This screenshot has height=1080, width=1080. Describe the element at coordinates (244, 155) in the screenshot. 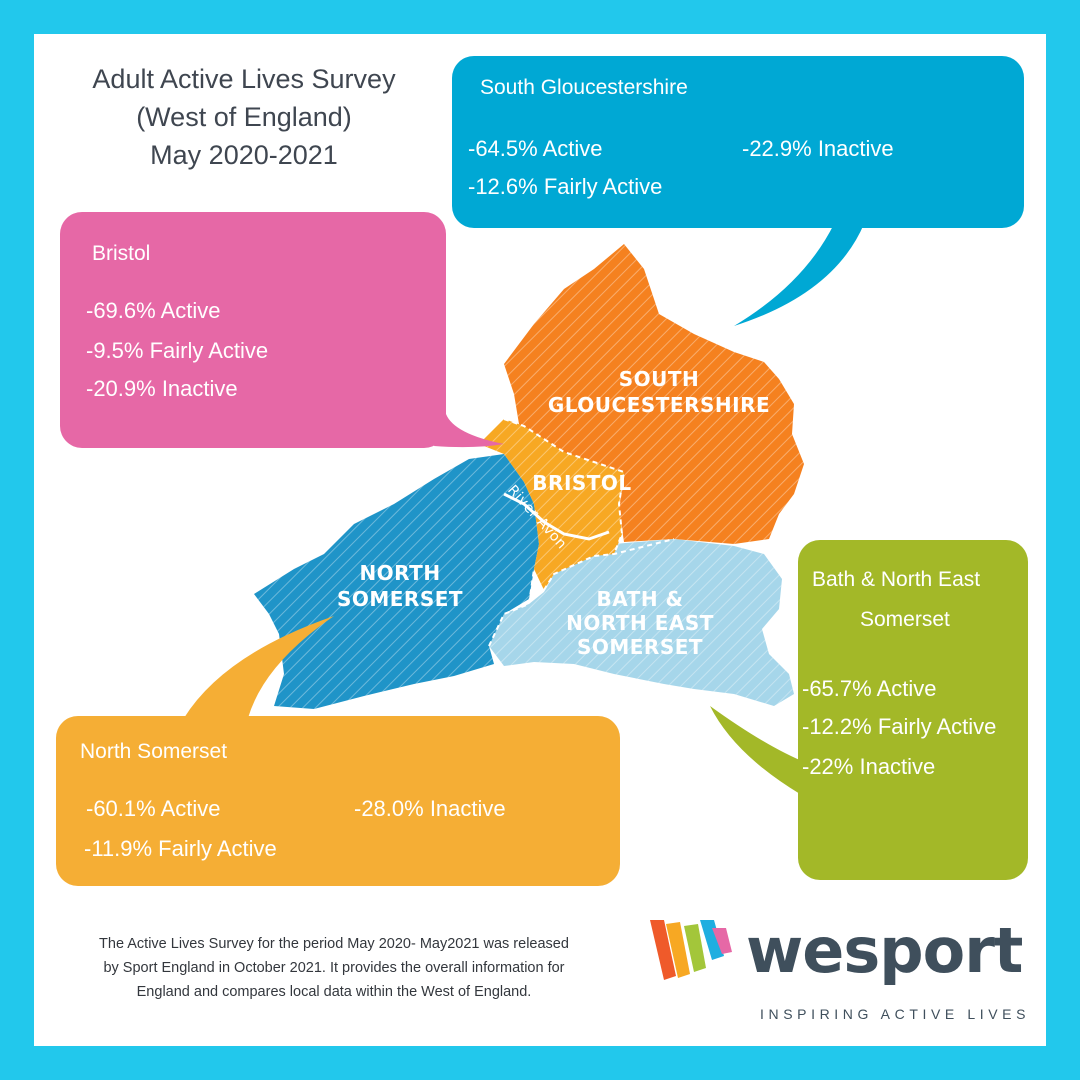

I see `title-line: May 2020-2021` at that location.